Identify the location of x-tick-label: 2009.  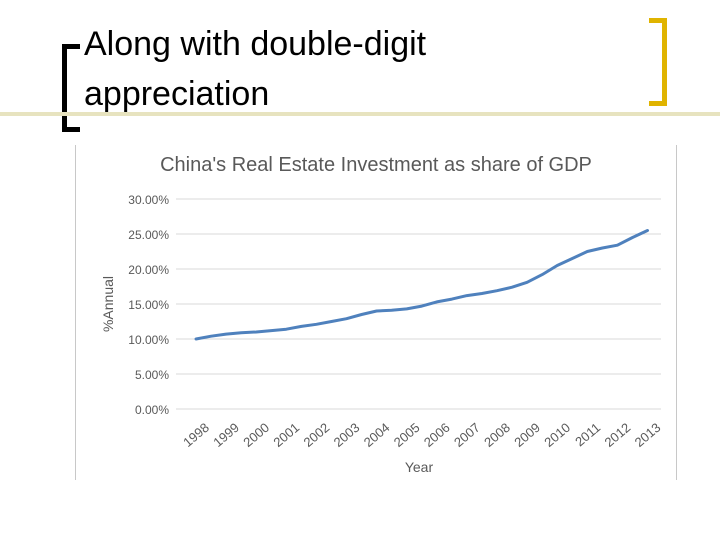
(527, 435).